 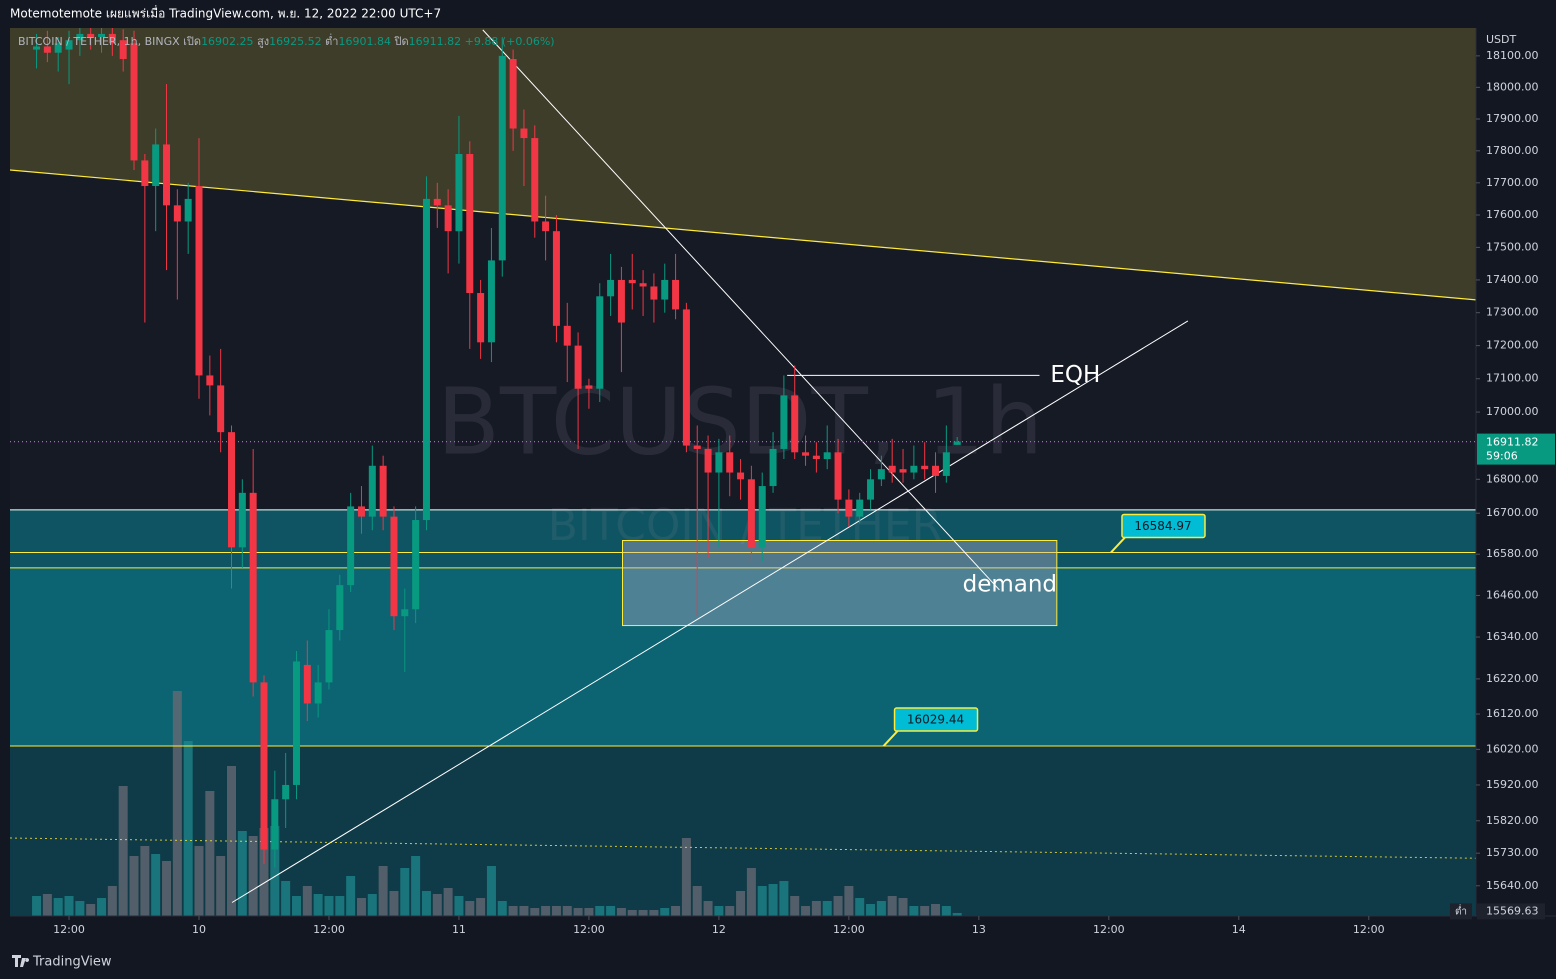 I want to click on low-marker-value: 15569.63, so click(x=1512, y=910).